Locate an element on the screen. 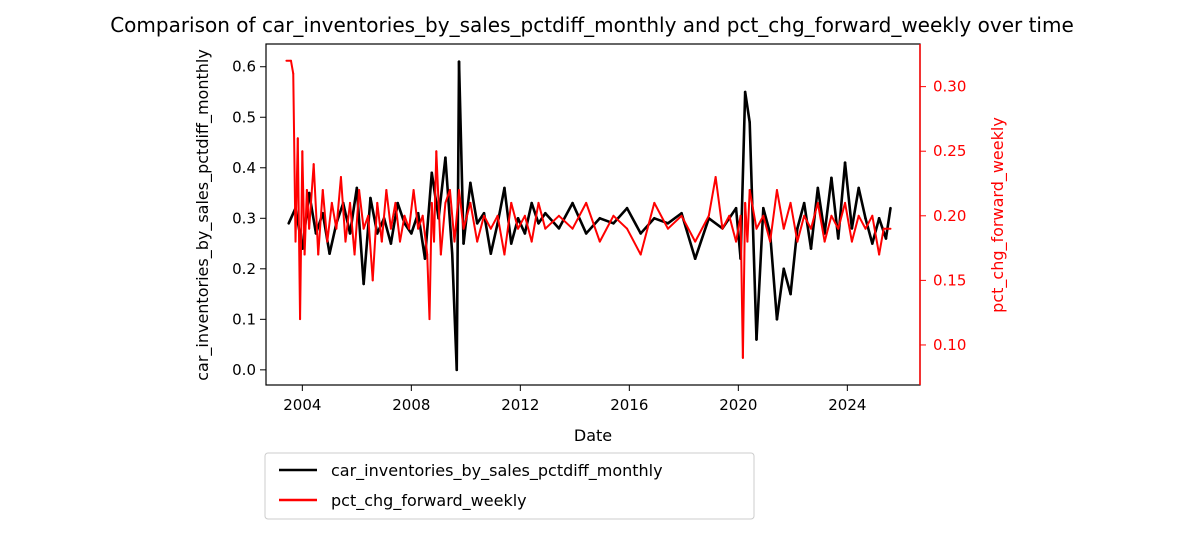  y-left-tick-label: 0.4 is located at coordinates (244, 168).